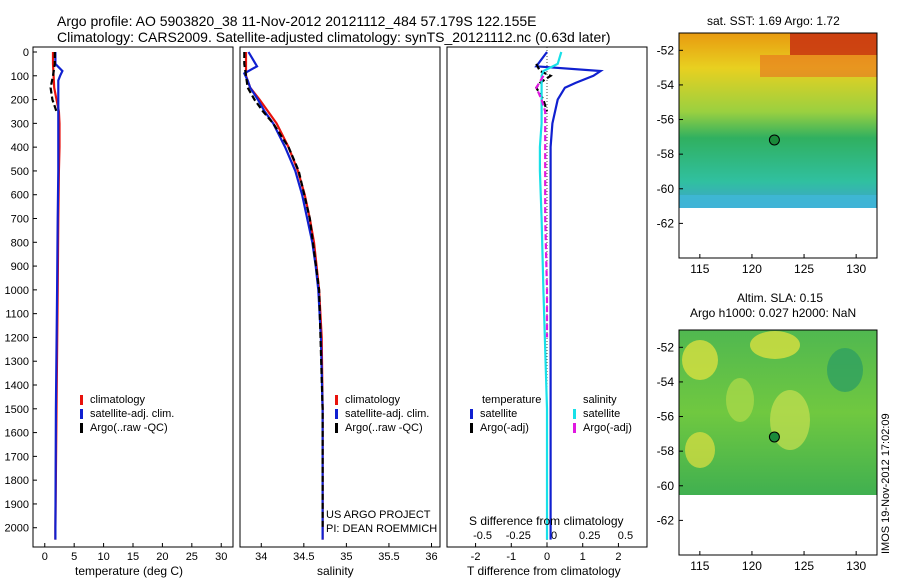  I want to click on x2-tick-label: -0.5, so click(482, 536).